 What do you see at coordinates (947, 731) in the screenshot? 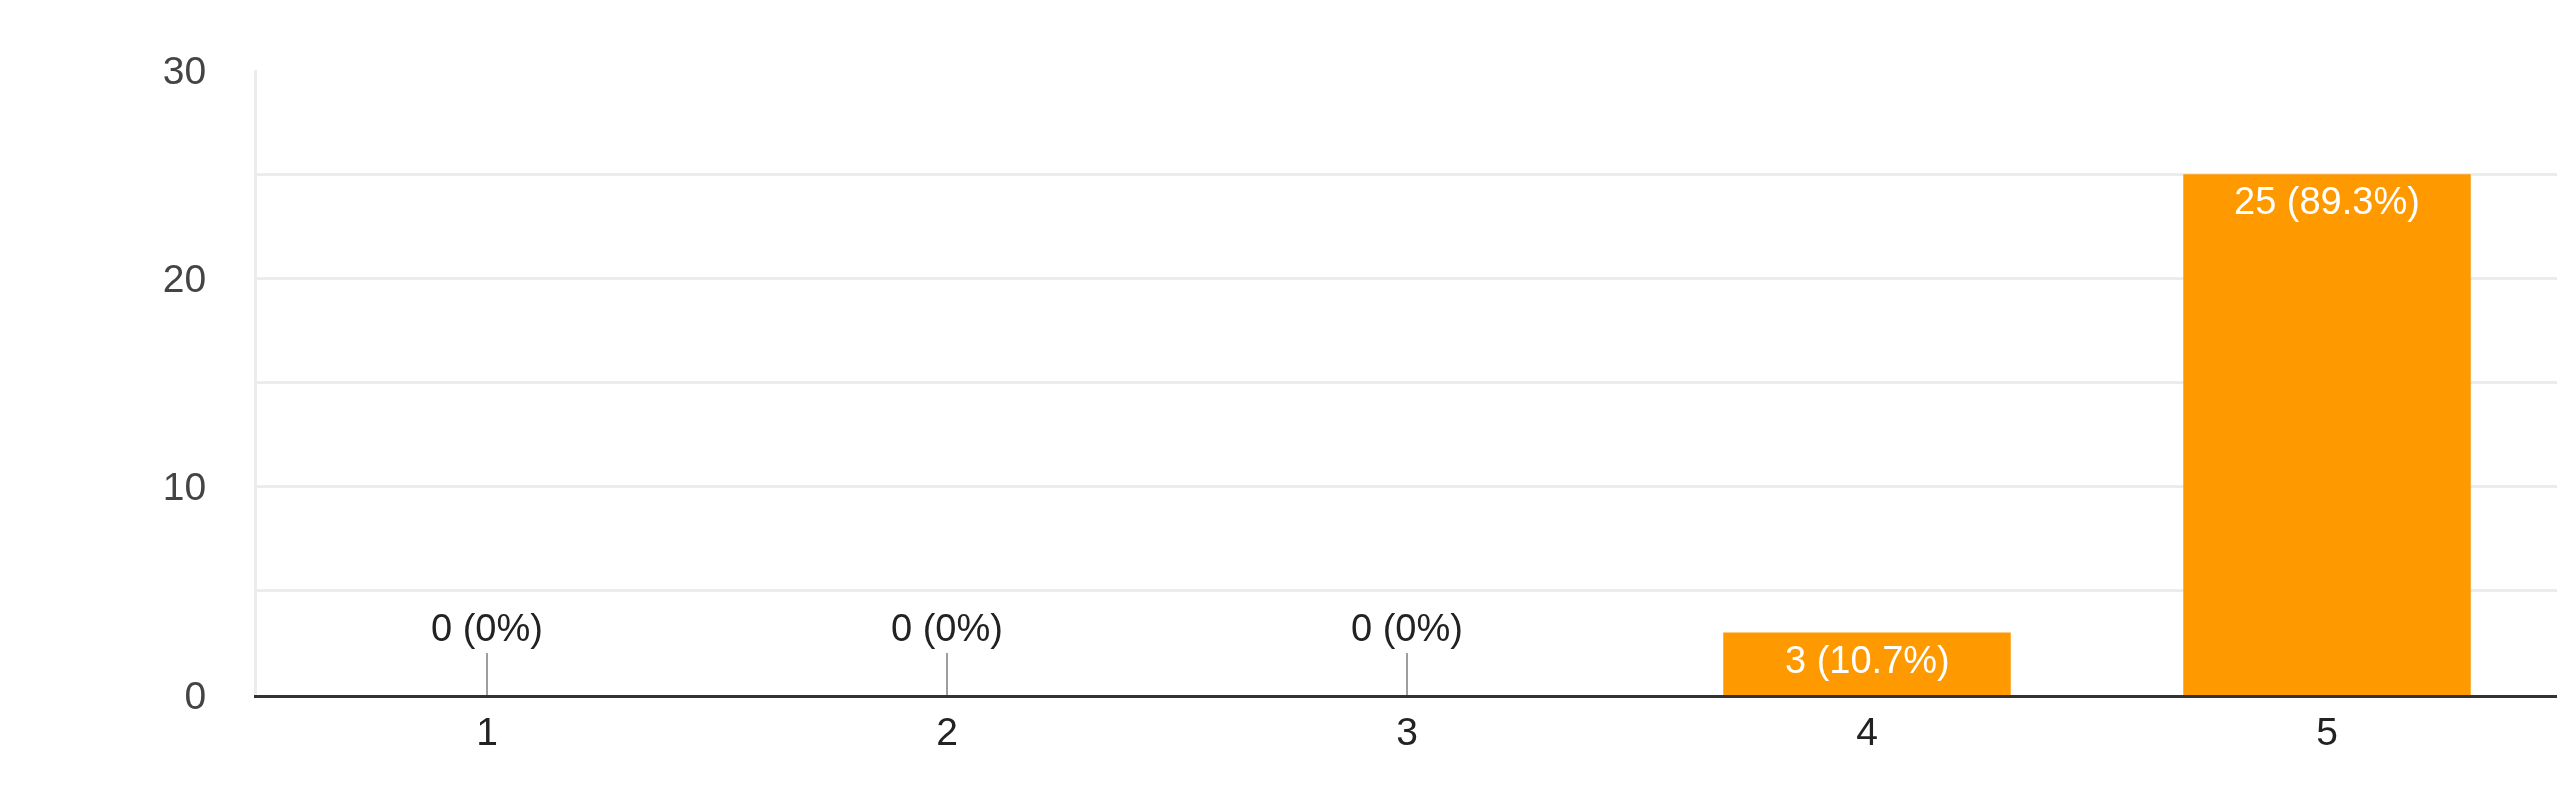
I see `x-tick-label: 2` at bounding box center [947, 731].